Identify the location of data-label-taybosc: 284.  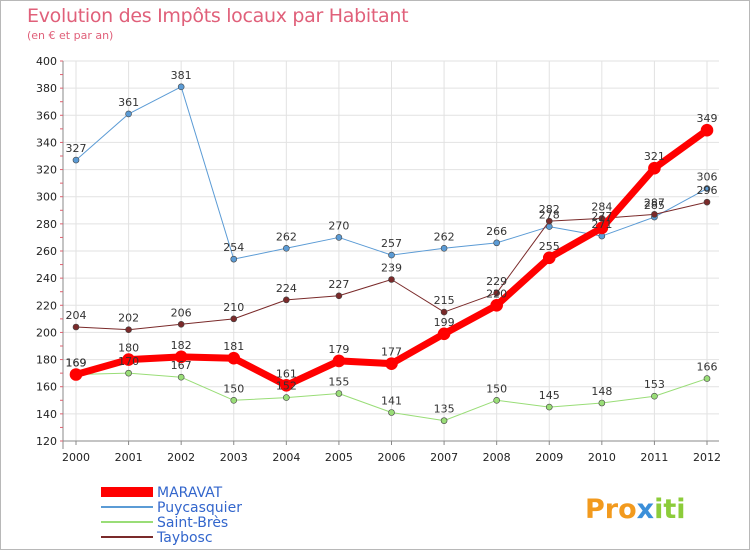
(601, 206).